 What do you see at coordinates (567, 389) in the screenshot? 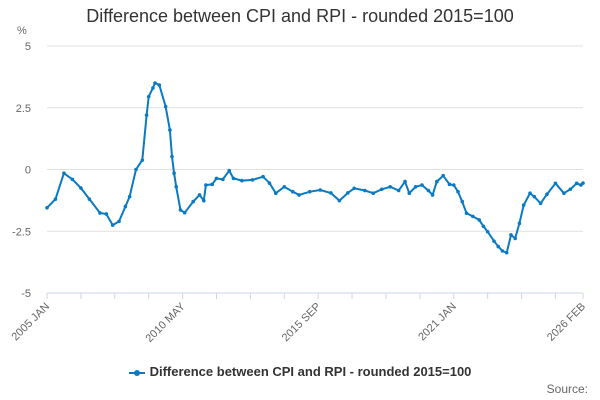
I see `source-label: Source:` at bounding box center [567, 389].